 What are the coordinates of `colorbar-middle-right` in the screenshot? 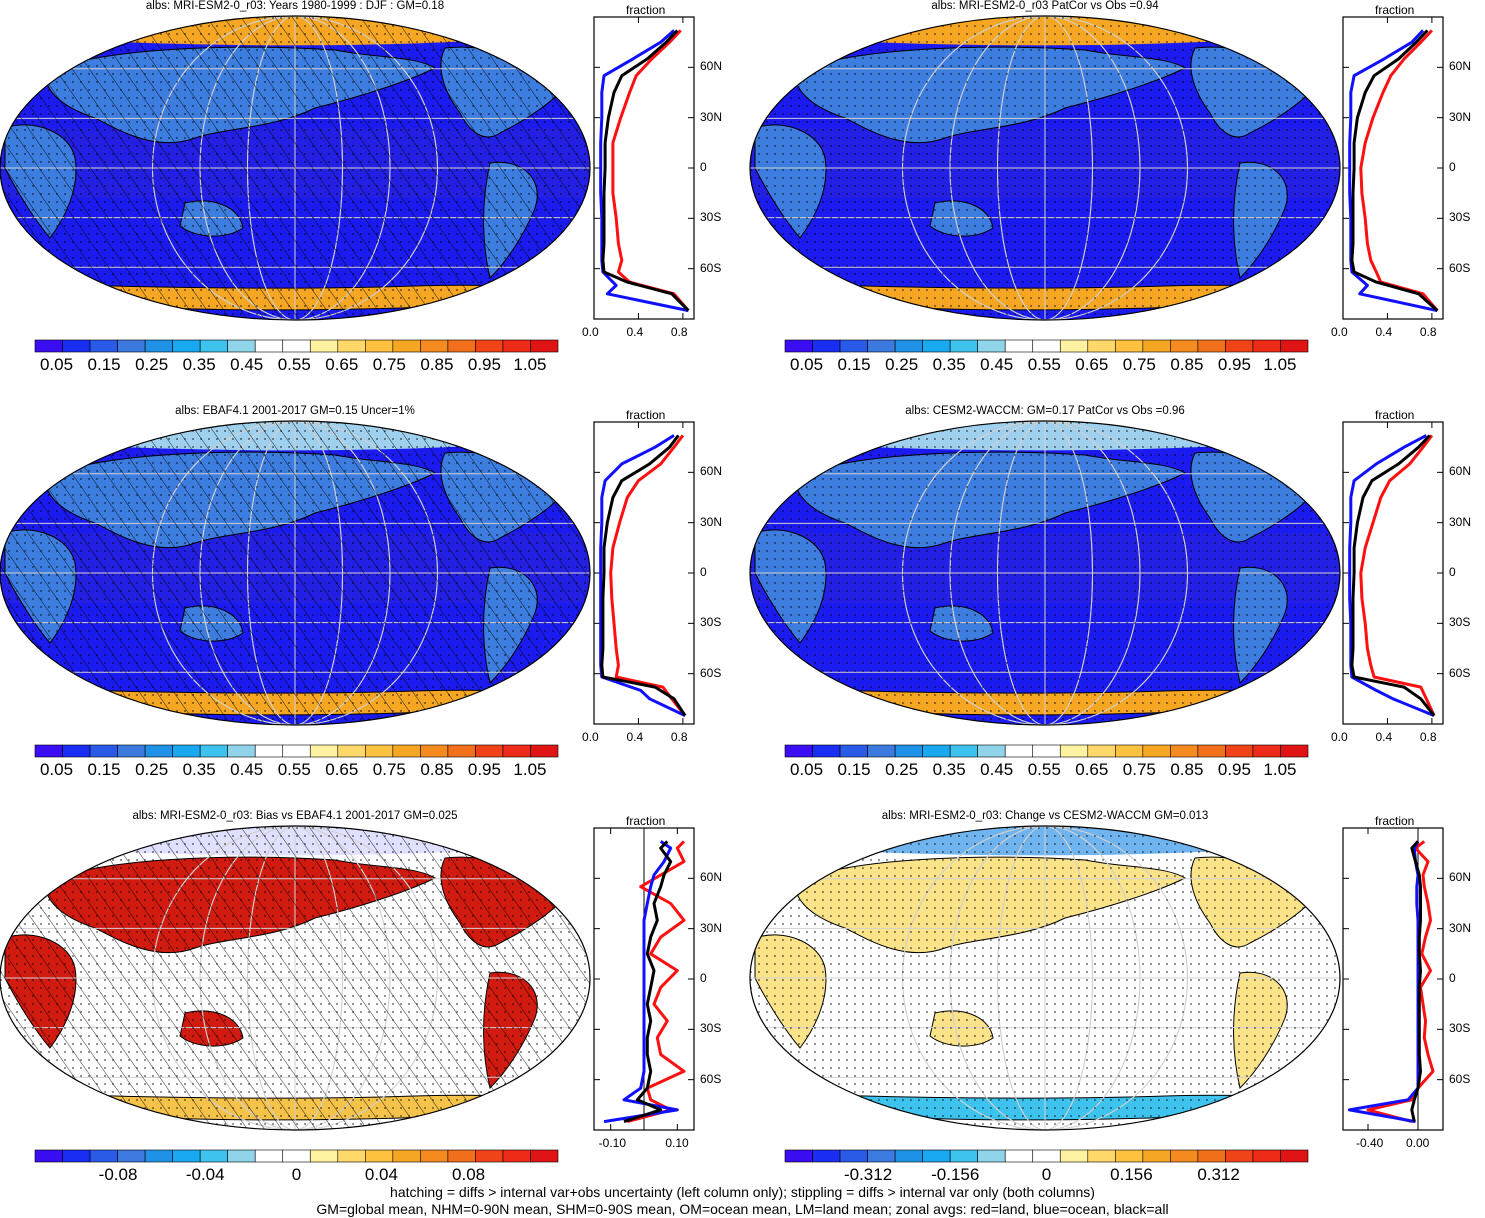 It's located at (1046, 751).